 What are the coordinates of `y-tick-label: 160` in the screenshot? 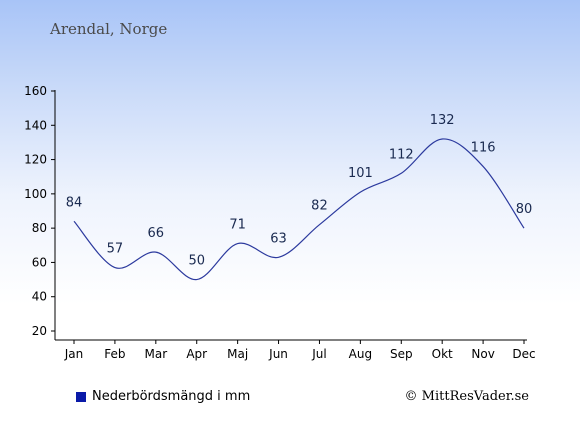 It's located at (35, 91).